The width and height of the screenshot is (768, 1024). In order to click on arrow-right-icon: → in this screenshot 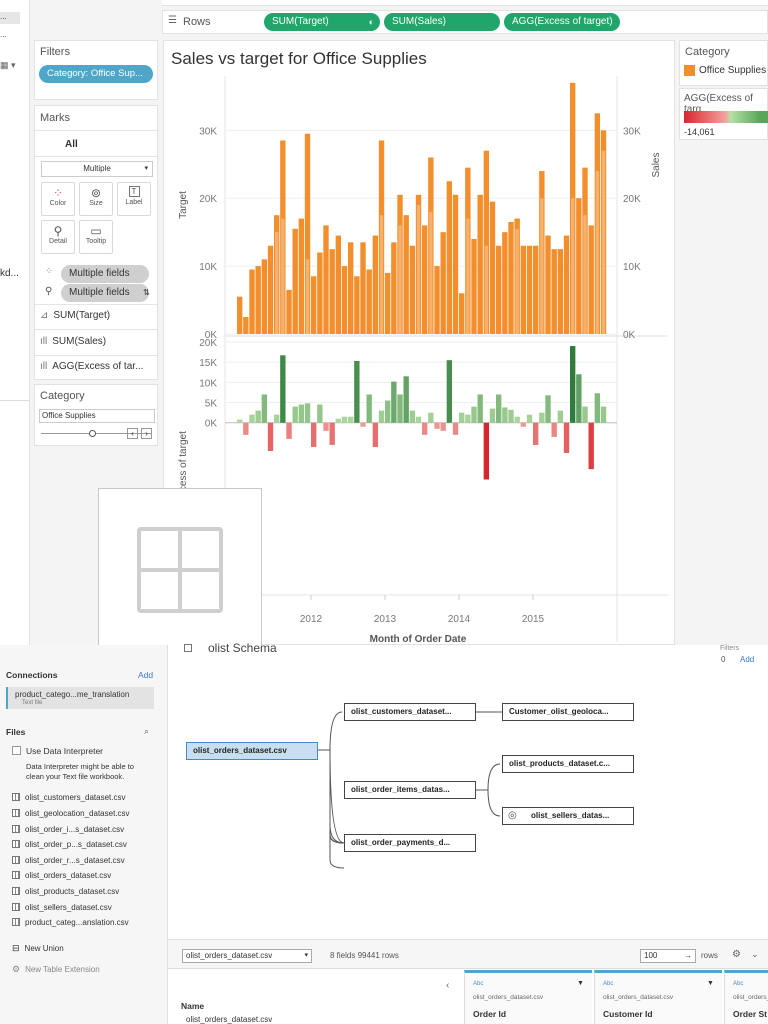, I will do `click(688, 955)`.